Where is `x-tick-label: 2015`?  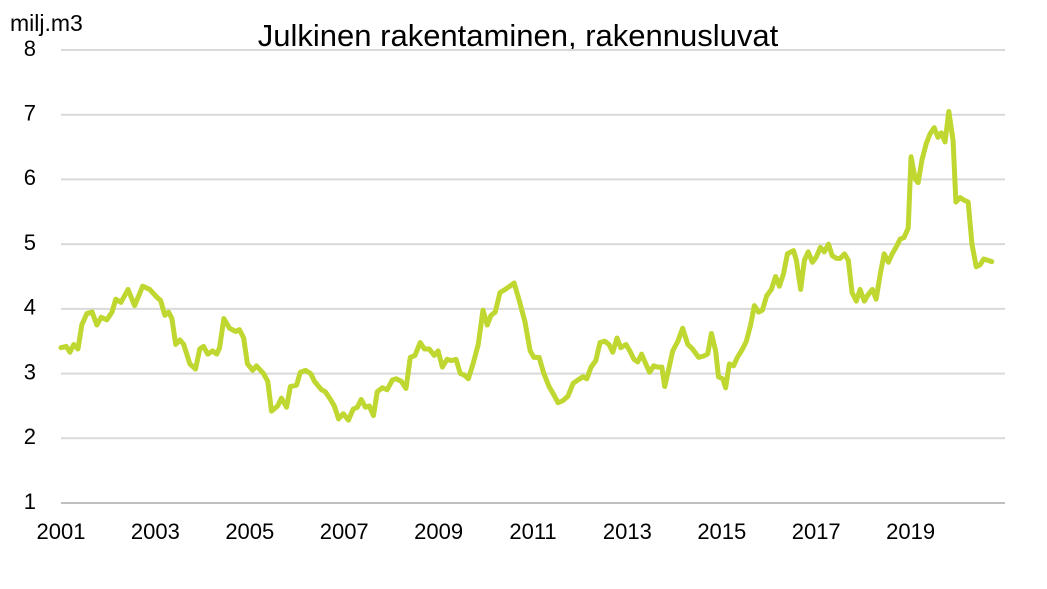
x-tick-label: 2015 is located at coordinates (721, 531).